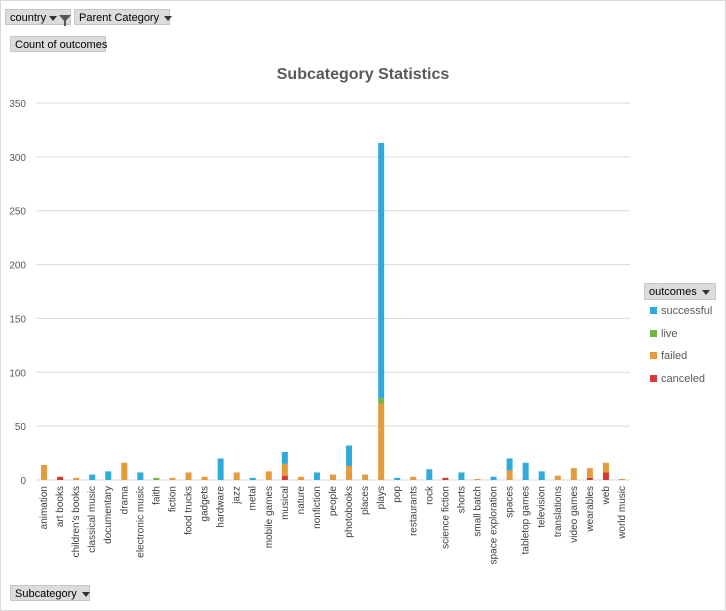  What do you see at coordinates (558, 511) in the screenshot?
I see `x-tick-label: translations` at bounding box center [558, 511].